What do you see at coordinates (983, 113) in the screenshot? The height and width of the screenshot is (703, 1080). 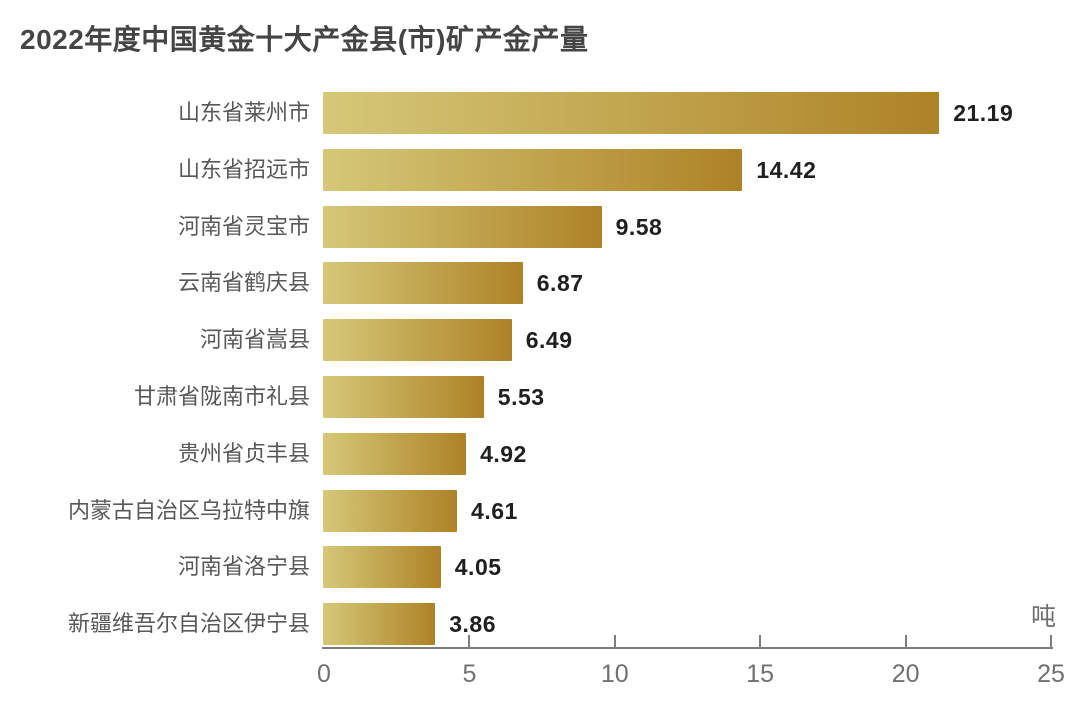 I see `bar-value-label: 21.19` at bounding box center [983, 113].